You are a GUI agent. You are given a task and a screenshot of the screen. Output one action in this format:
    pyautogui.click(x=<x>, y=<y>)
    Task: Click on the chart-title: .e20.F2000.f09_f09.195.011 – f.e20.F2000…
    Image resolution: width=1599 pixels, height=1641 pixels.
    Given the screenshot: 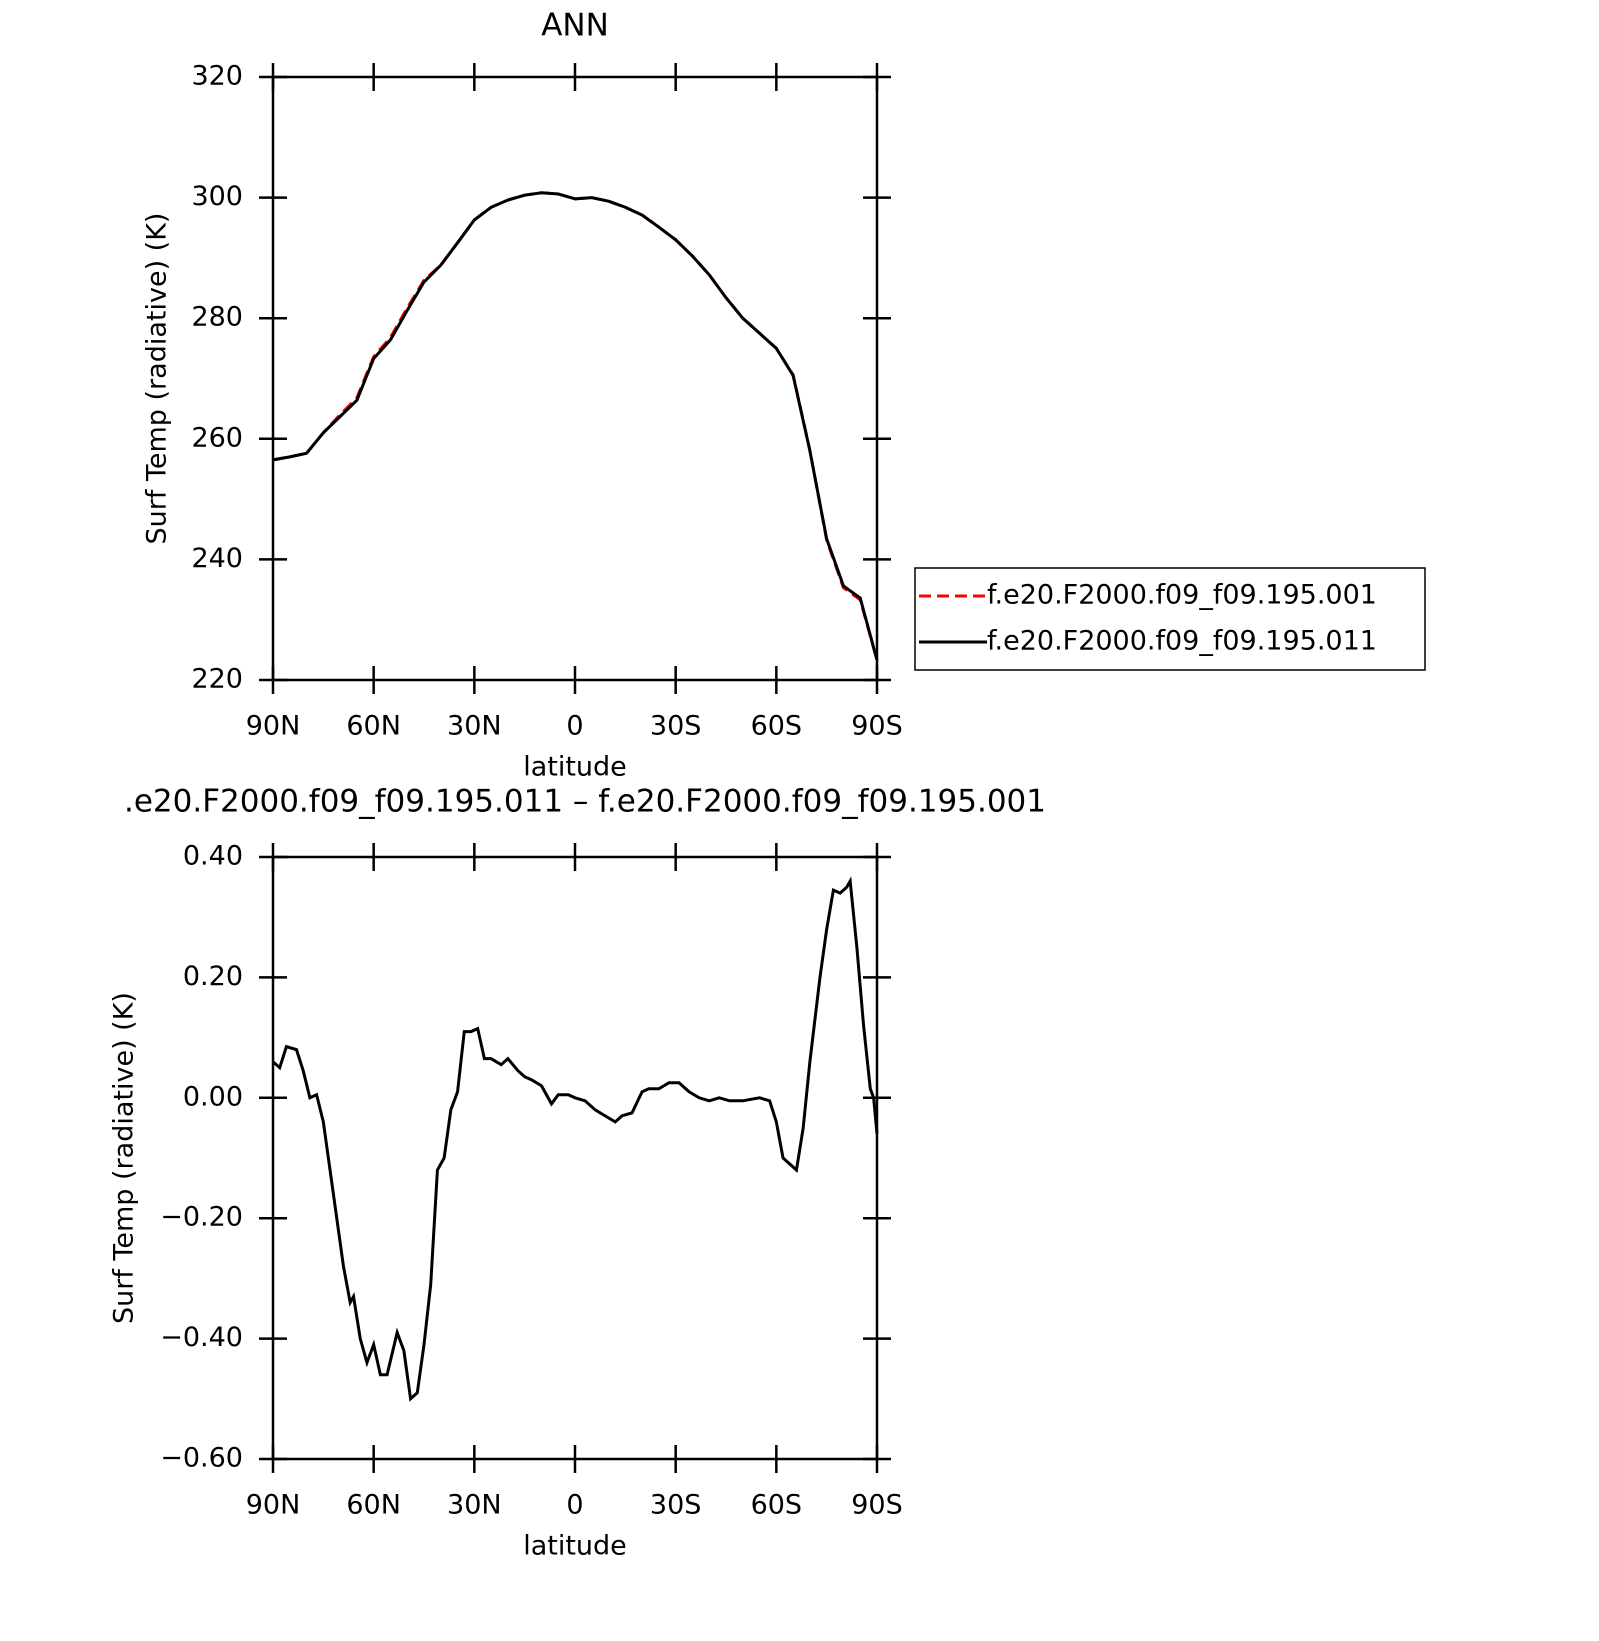 What is the action you would take?
    pyautogui.click(x=585, y=802)
    